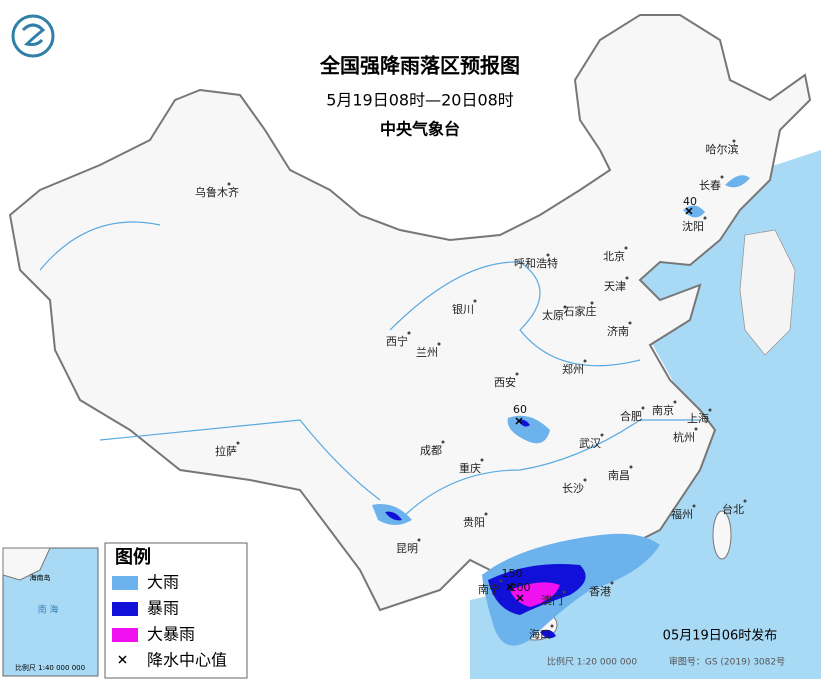 The height and width of the screenshot is (683, 821). Describe the element at coordinates (420, 129) in the screenshot. I see `map-agency: 中央气象台` at that location.